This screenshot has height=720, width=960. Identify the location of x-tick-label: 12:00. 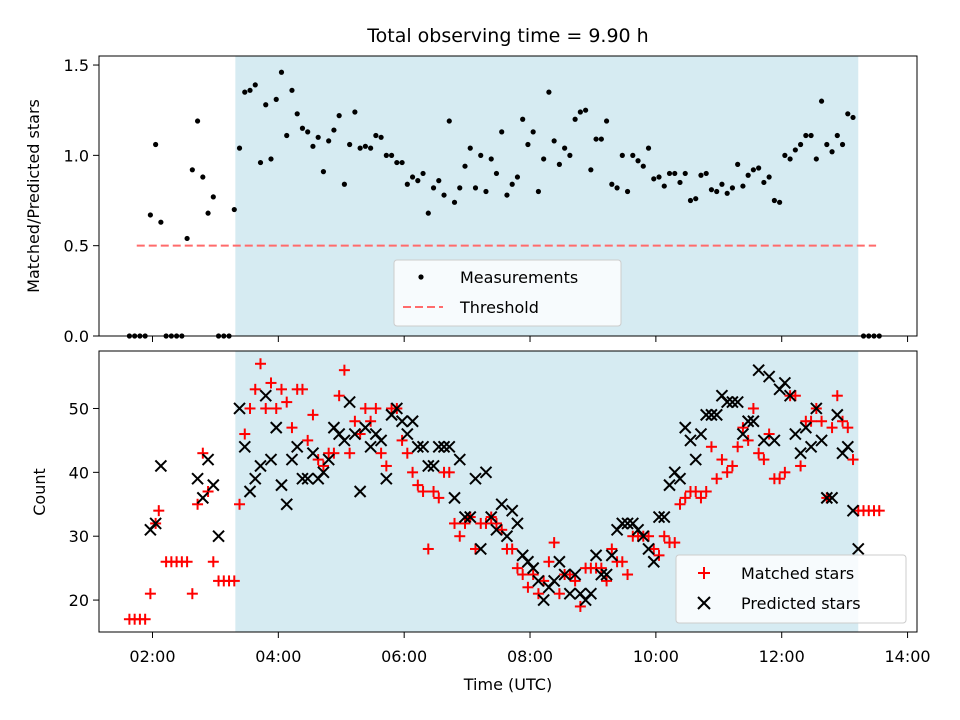
(782, 656).